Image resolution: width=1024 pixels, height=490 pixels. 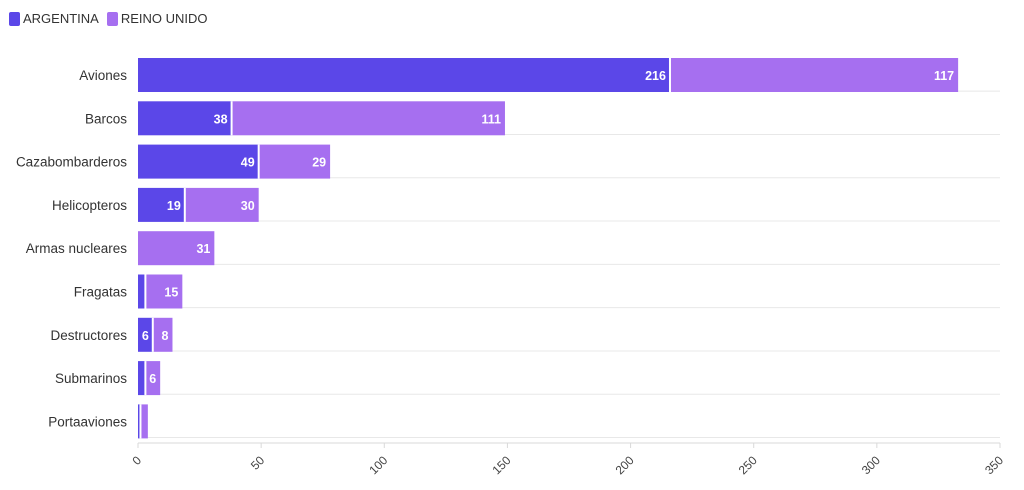 I want to click on x-tick-label: 200, so click(x=625, y=465).